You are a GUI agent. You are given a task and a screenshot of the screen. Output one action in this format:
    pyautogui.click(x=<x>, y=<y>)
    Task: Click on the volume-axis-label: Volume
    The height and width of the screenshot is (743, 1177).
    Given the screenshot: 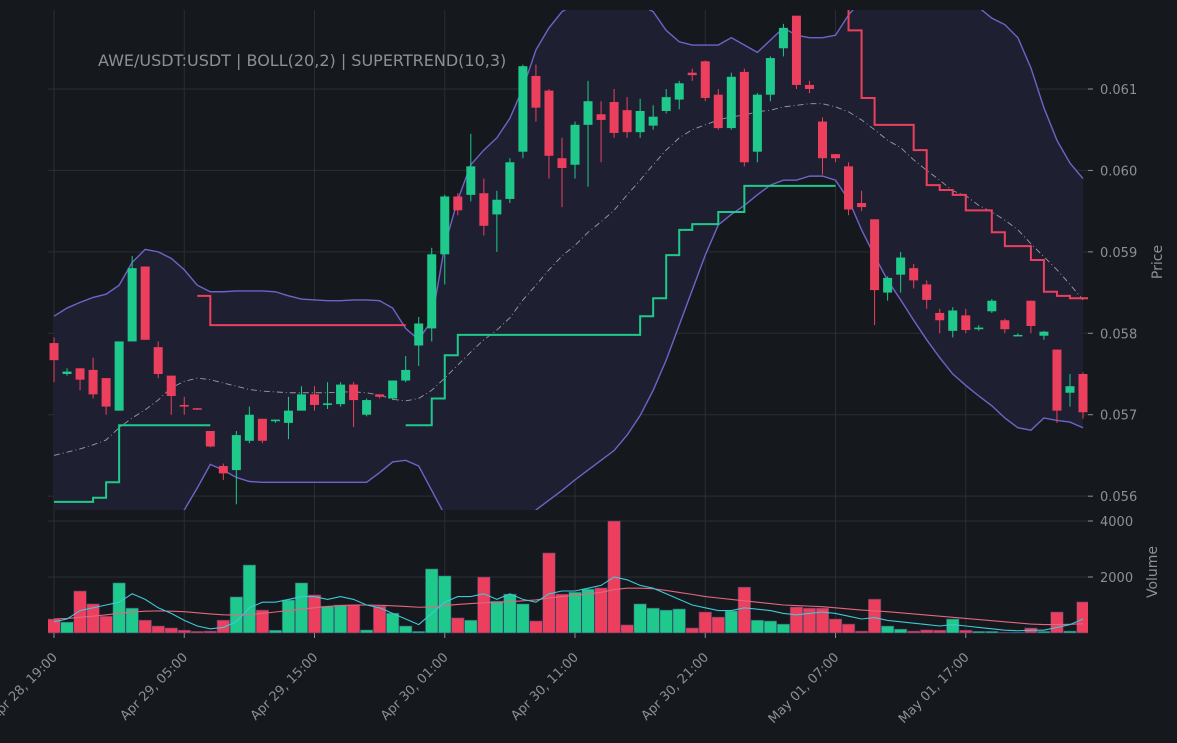 What is the action you would take?
    pyautogui.click(x=1153, y=572)
    